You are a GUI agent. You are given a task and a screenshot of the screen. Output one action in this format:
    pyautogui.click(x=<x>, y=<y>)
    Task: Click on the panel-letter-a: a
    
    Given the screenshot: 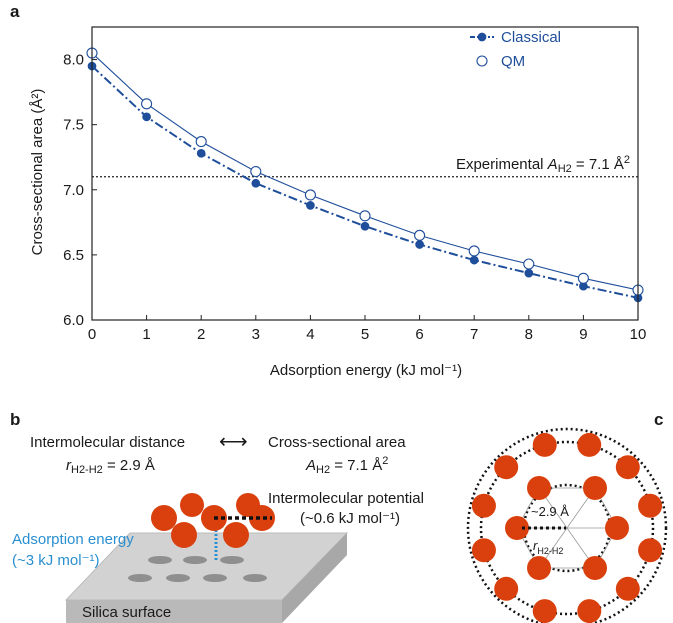 What is the action you would take?
    pyautogui.click(x=15, y=11)
    